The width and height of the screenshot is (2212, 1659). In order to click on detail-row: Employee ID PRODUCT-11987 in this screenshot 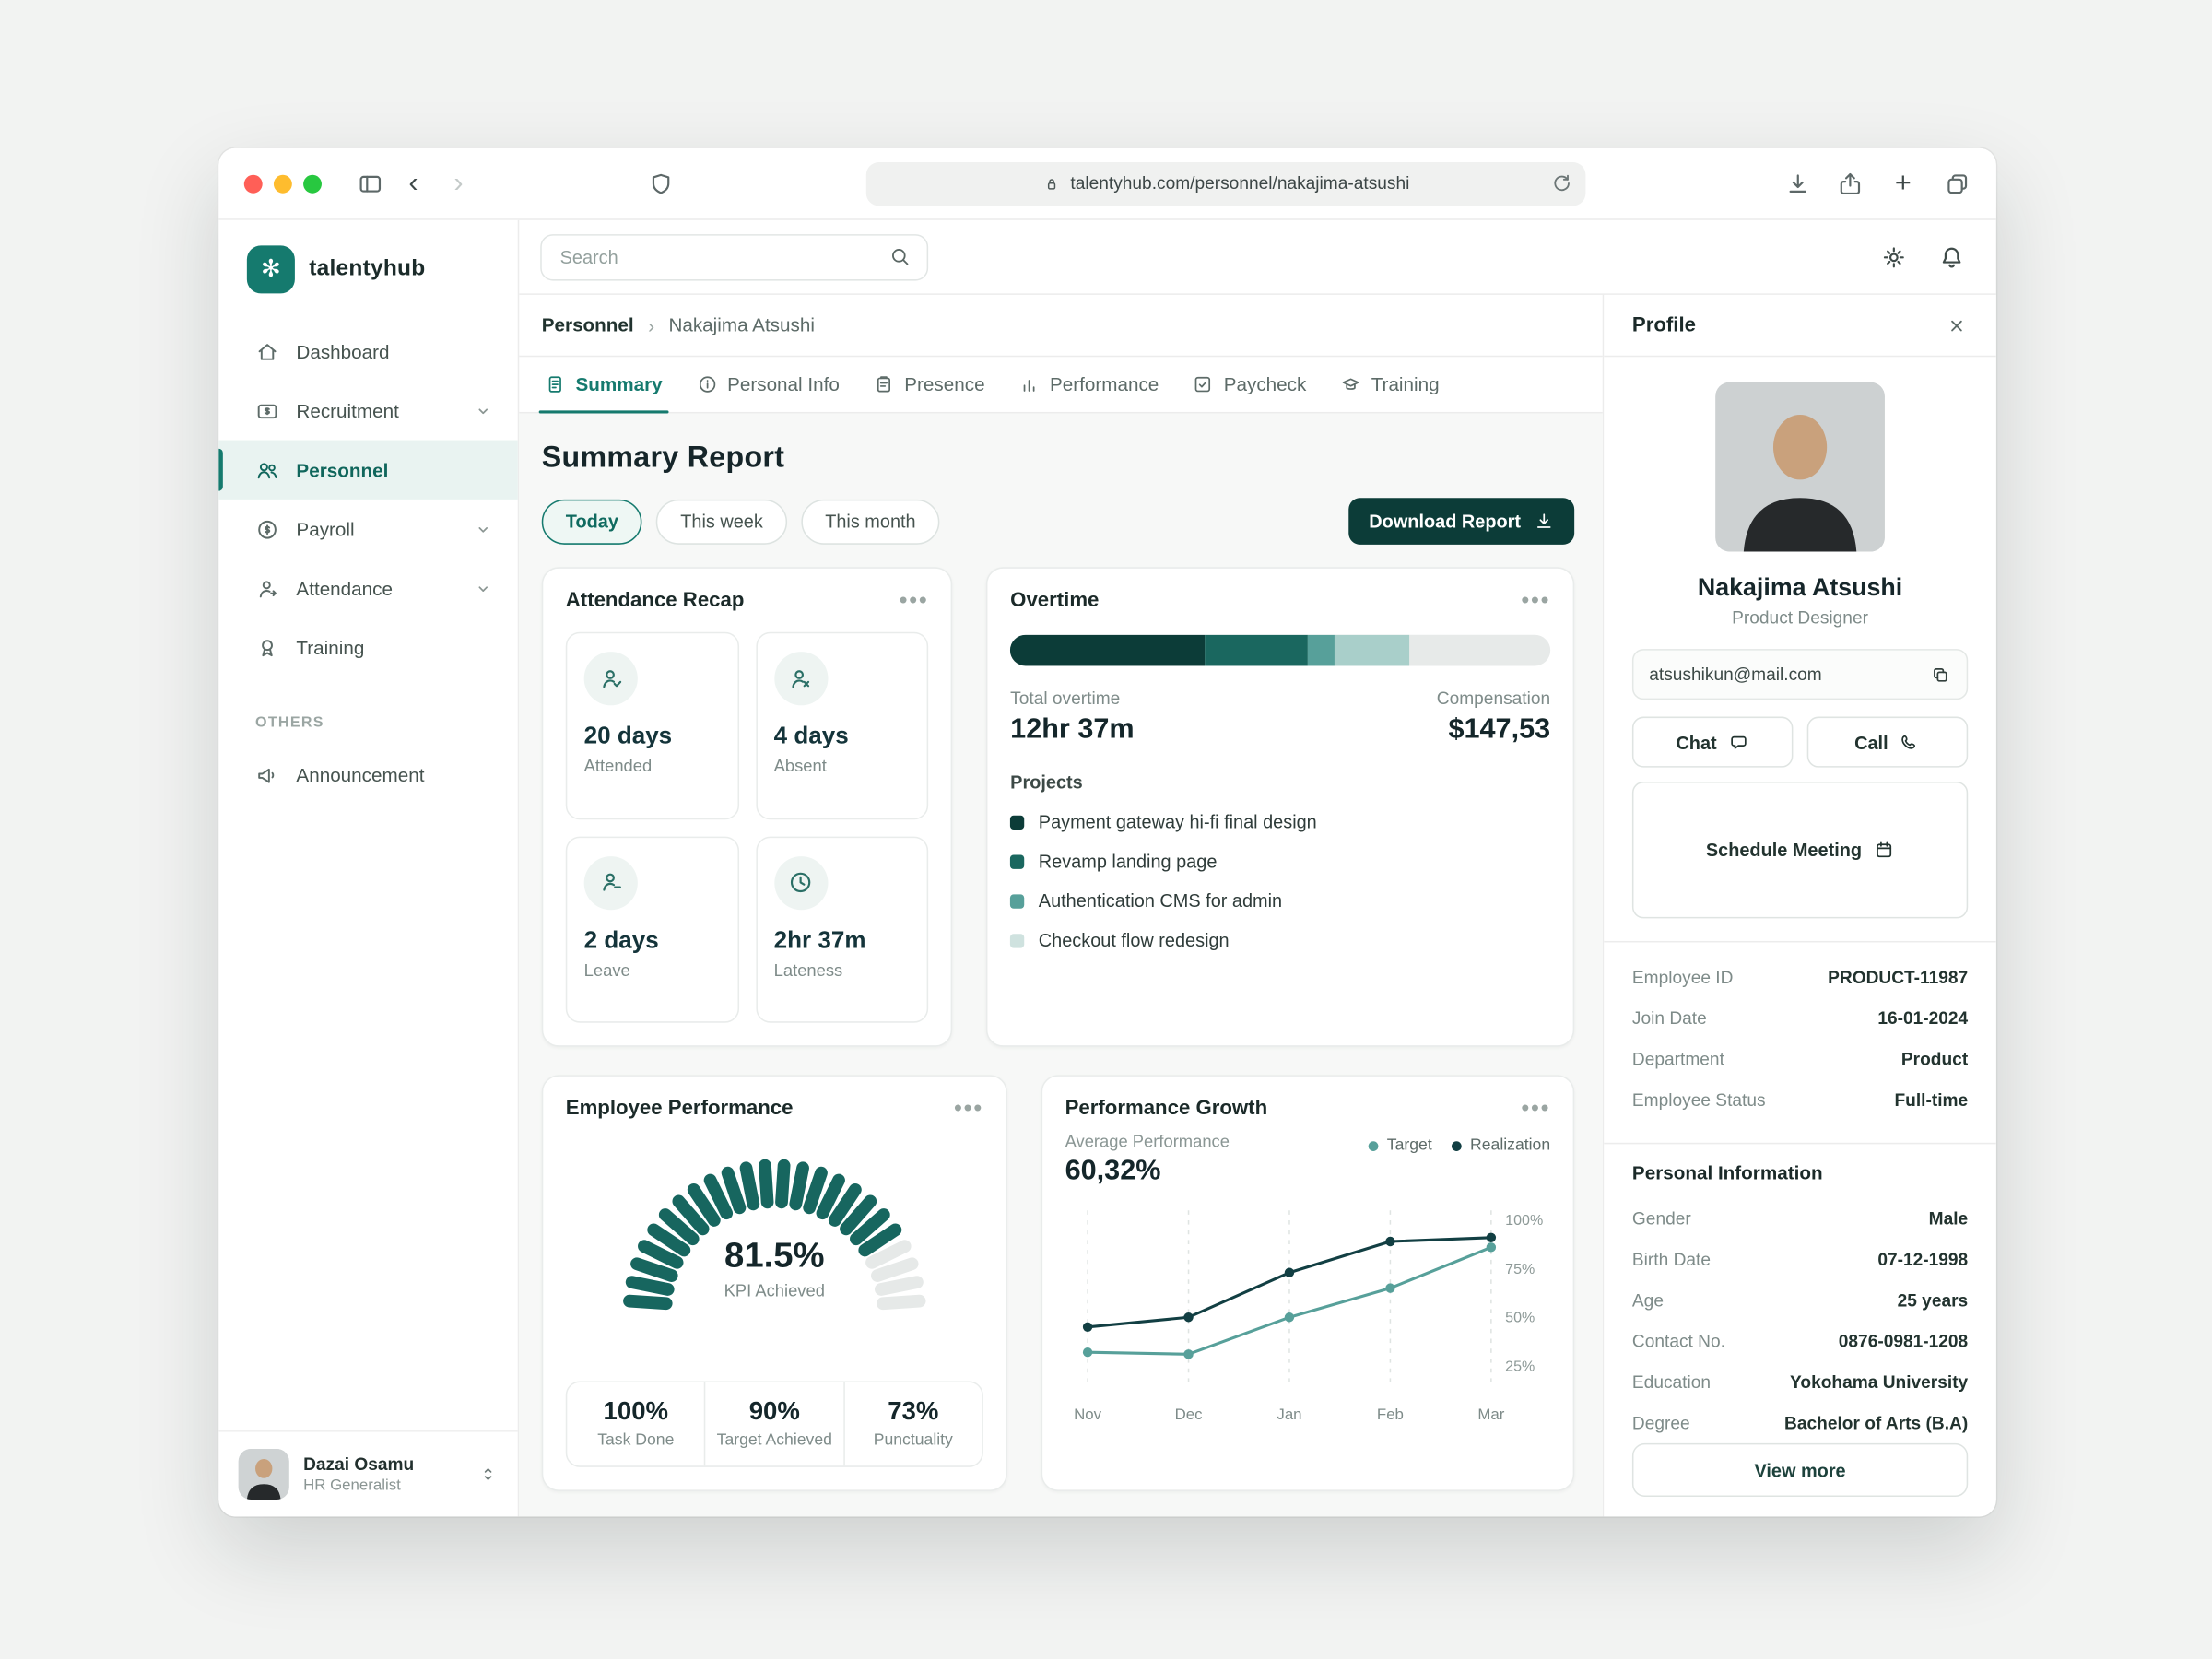, I will do `click(1800, 977)`.